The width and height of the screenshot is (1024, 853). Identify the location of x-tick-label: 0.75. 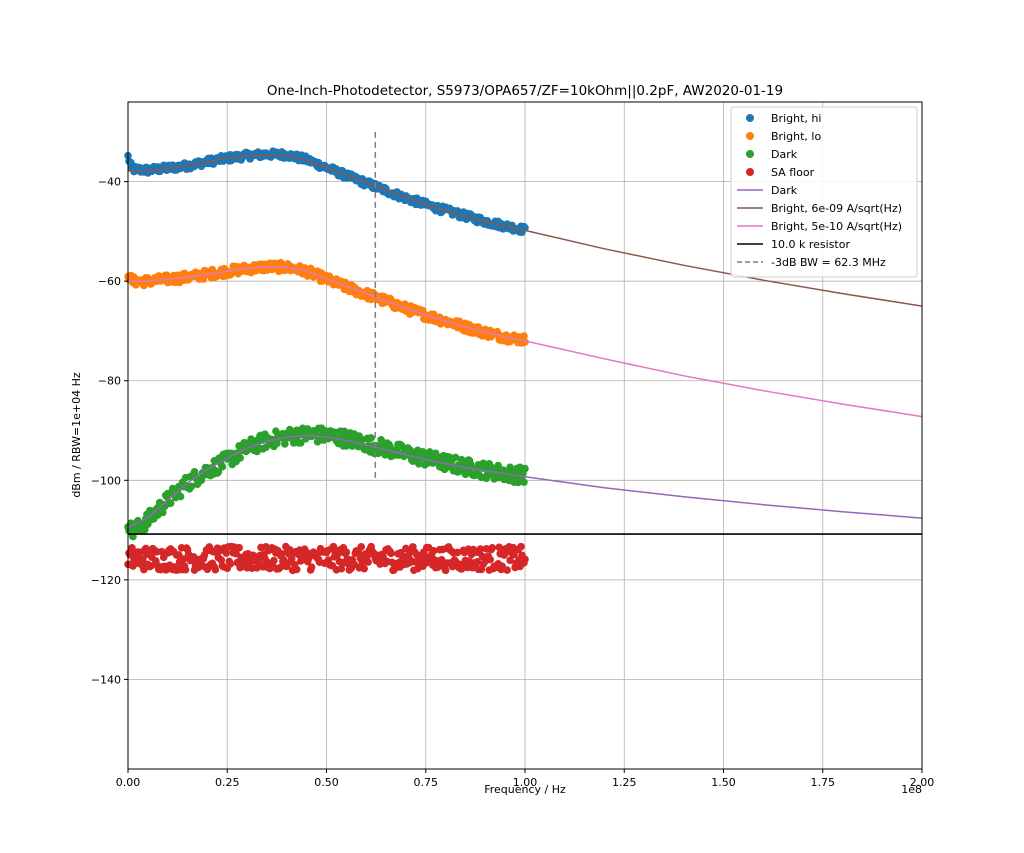
(426, 782).